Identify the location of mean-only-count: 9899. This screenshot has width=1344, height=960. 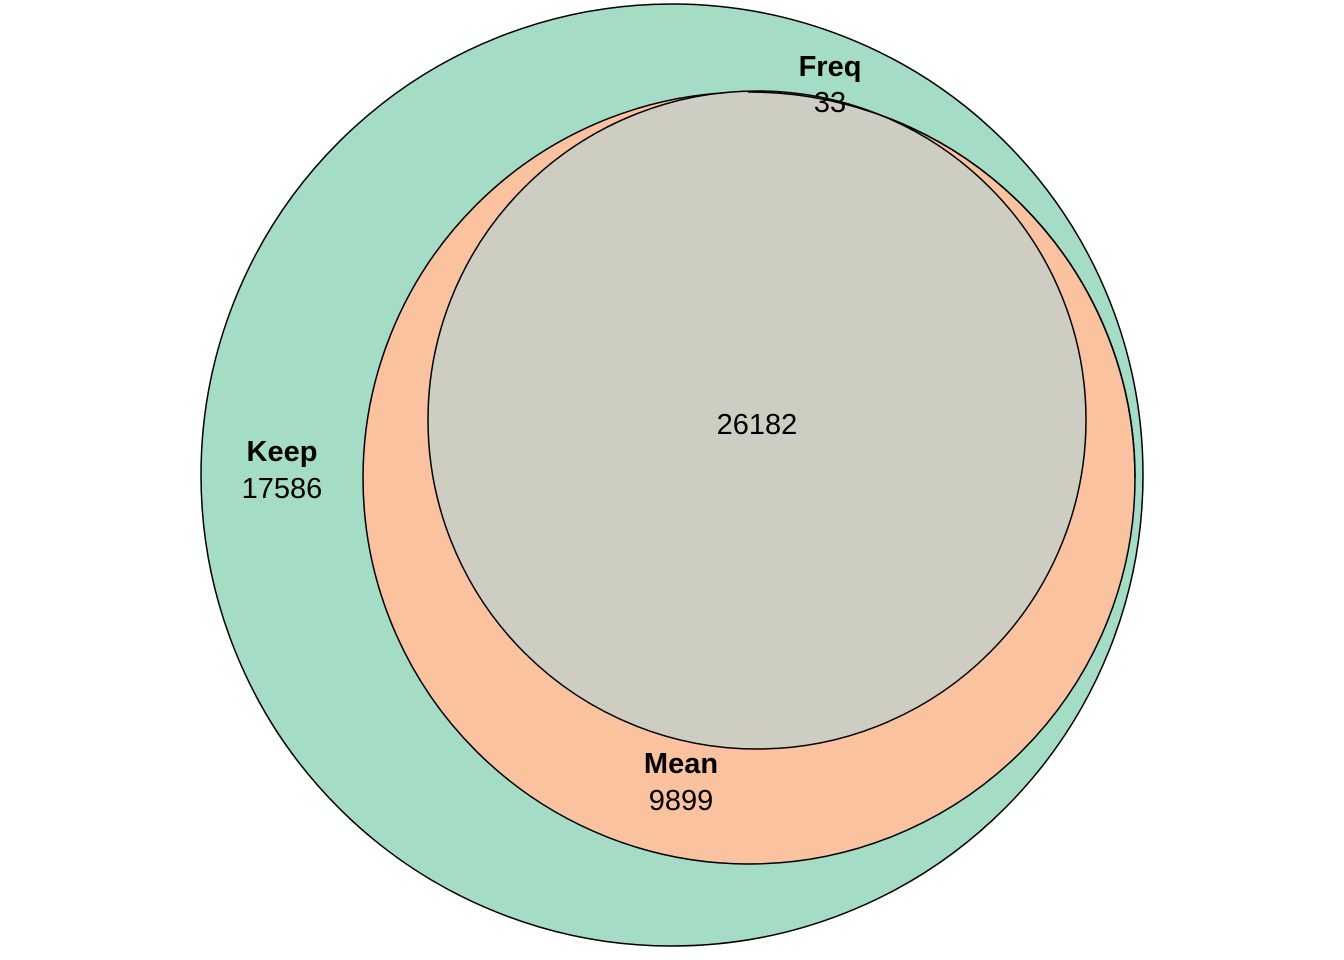
(681, 801).